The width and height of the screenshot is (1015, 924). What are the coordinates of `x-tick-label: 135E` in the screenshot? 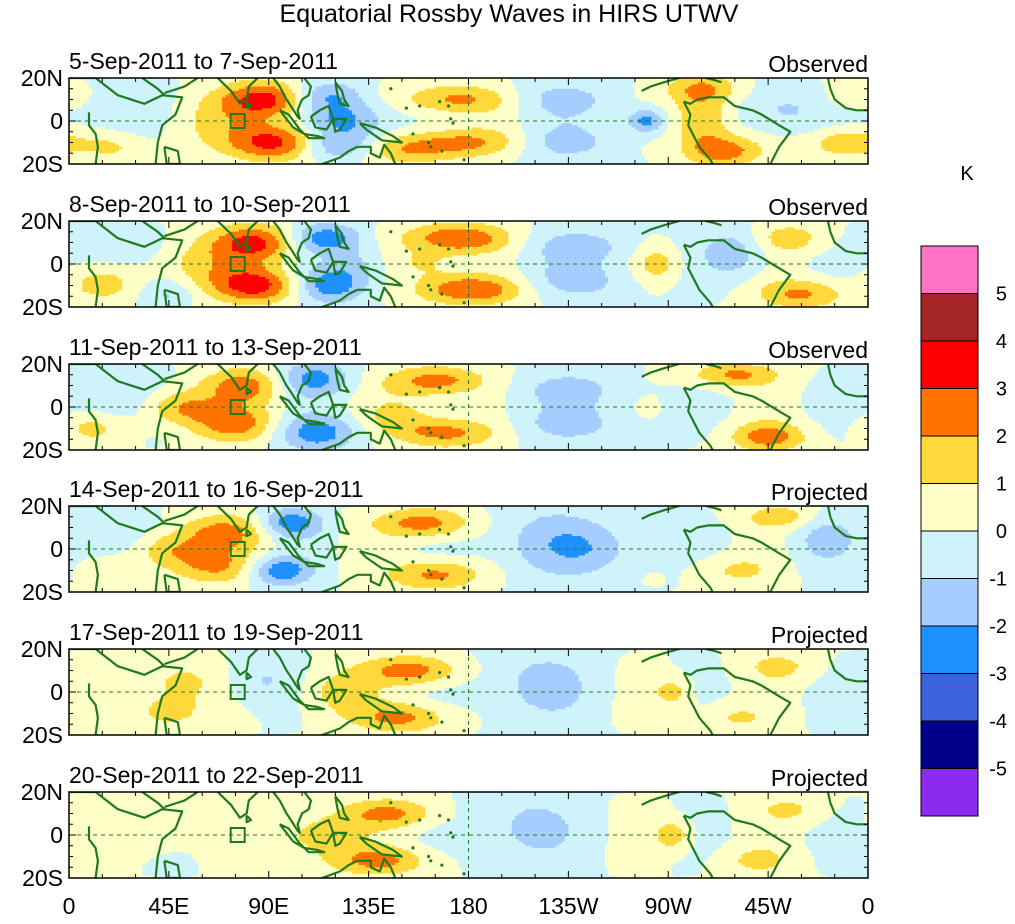 It's located at (369, 906).